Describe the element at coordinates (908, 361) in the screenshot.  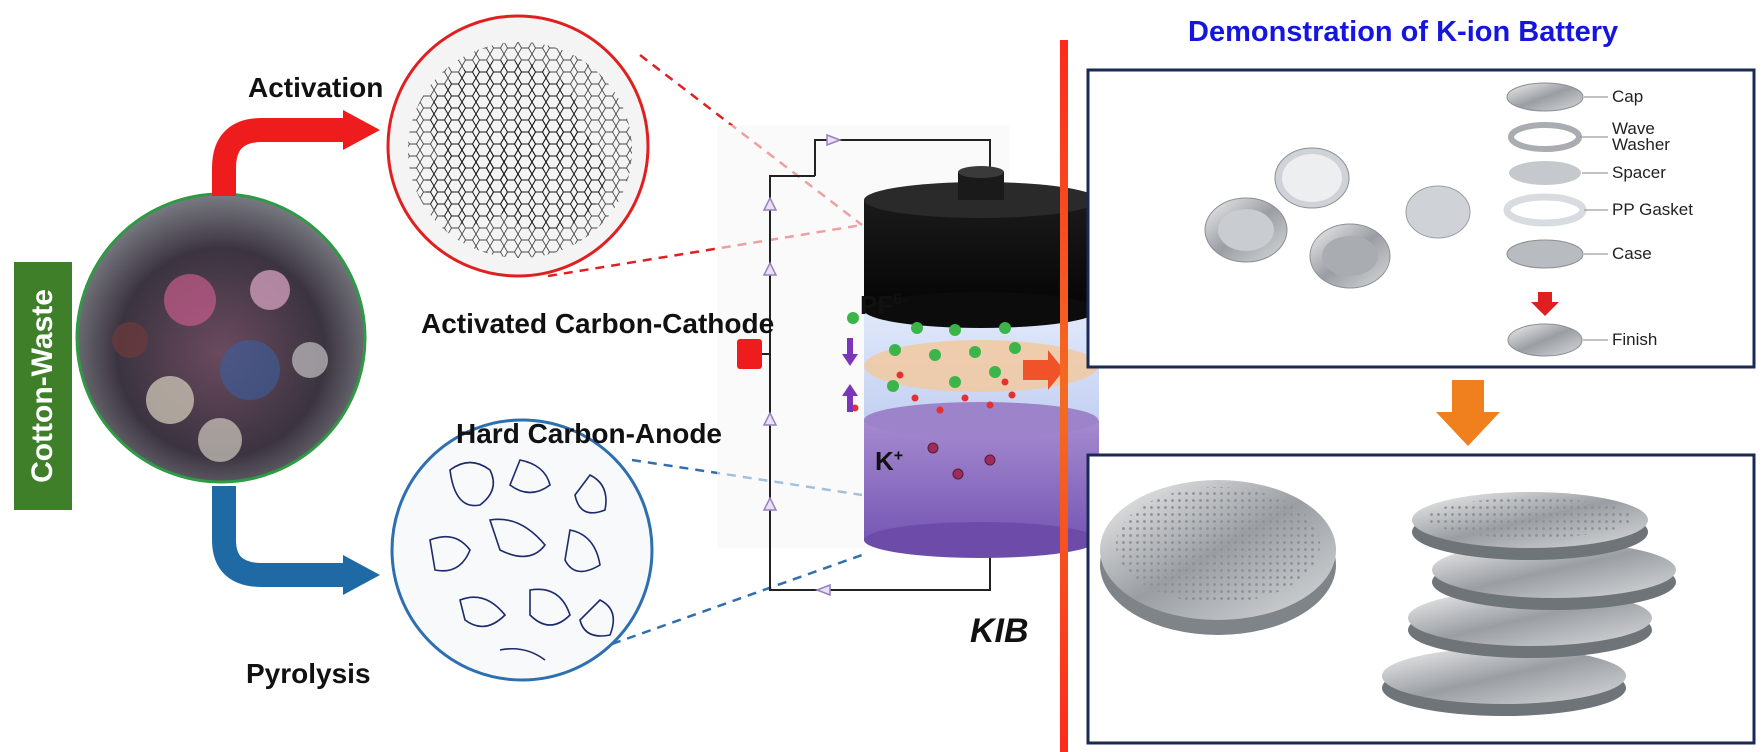
I see `kib-battery` at that location.